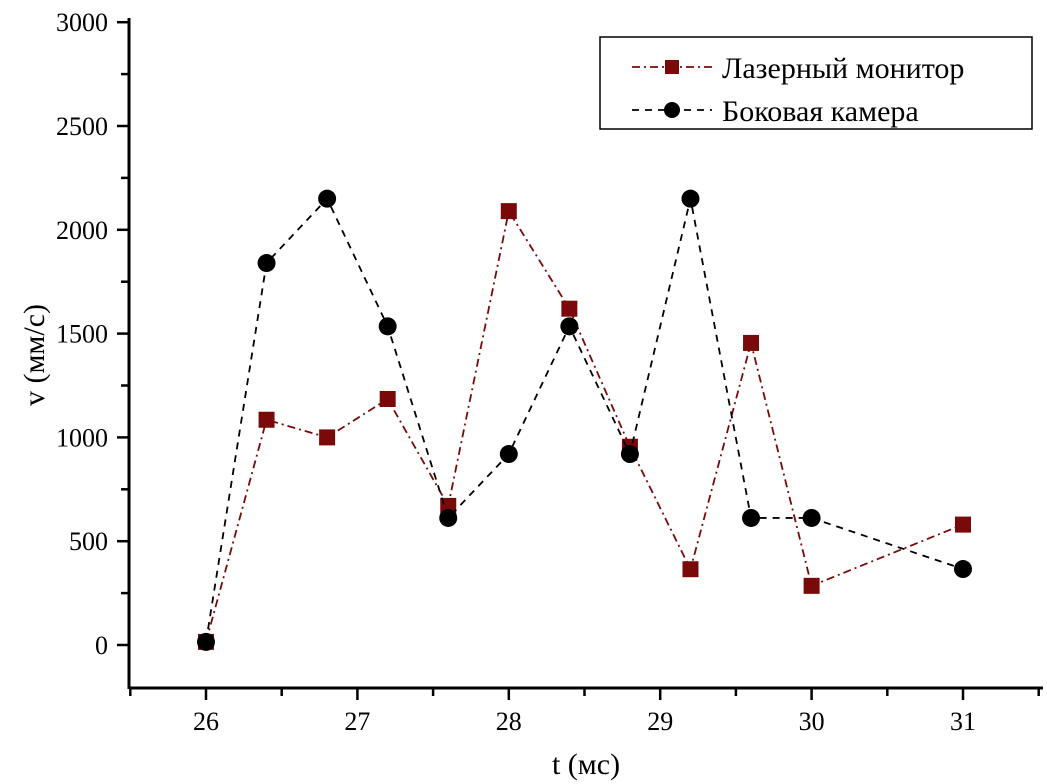 The height and width of the screenshot is (784, 1047). Describe the element at coordinates (82, 437) in the screenshot. I see `y-tick-label: 1000` at that location.